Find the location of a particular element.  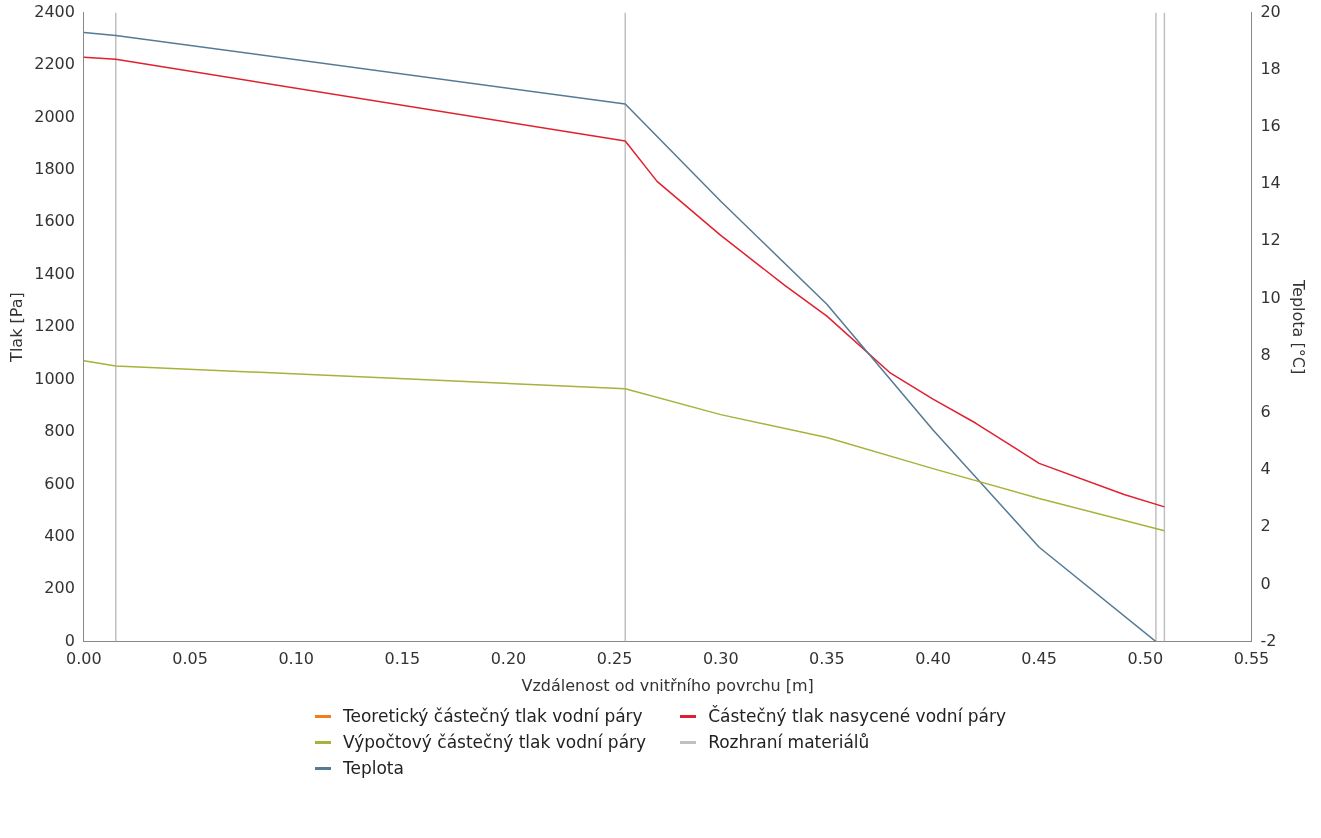

y-tick-label: 1200 is located at coordinates (54, 326).